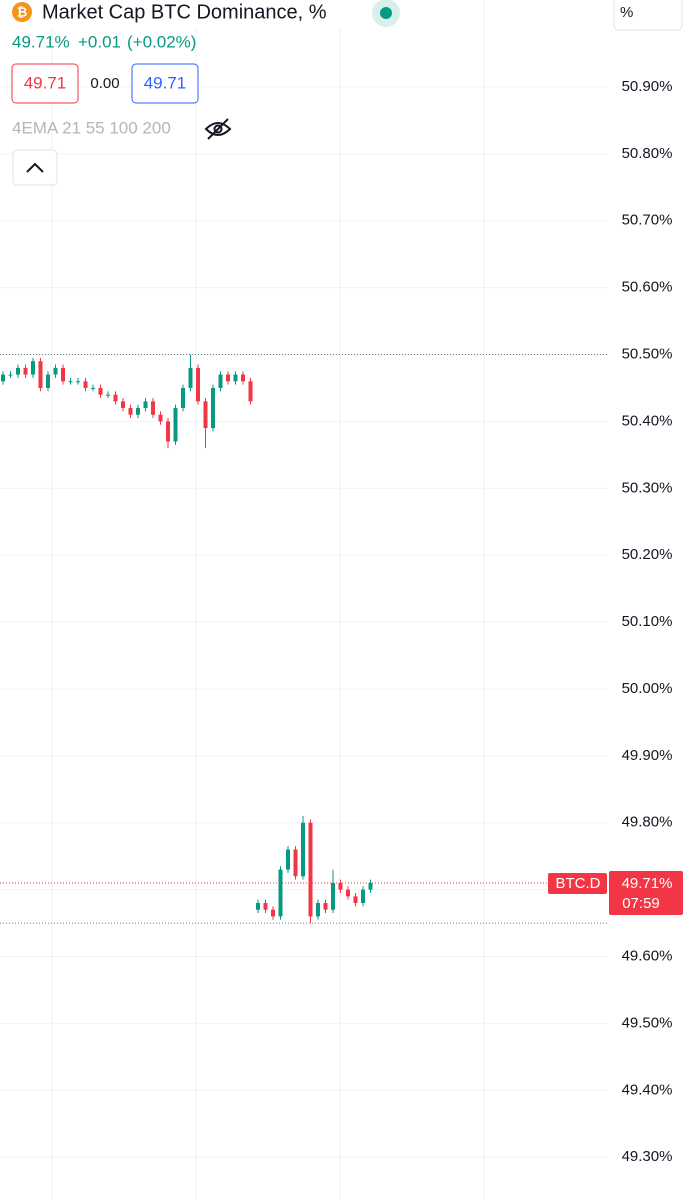 Image resolution: width=687 pixels, height=1200 pixels. I want to click on symbol-label: BTC.D, so click(578, 883).